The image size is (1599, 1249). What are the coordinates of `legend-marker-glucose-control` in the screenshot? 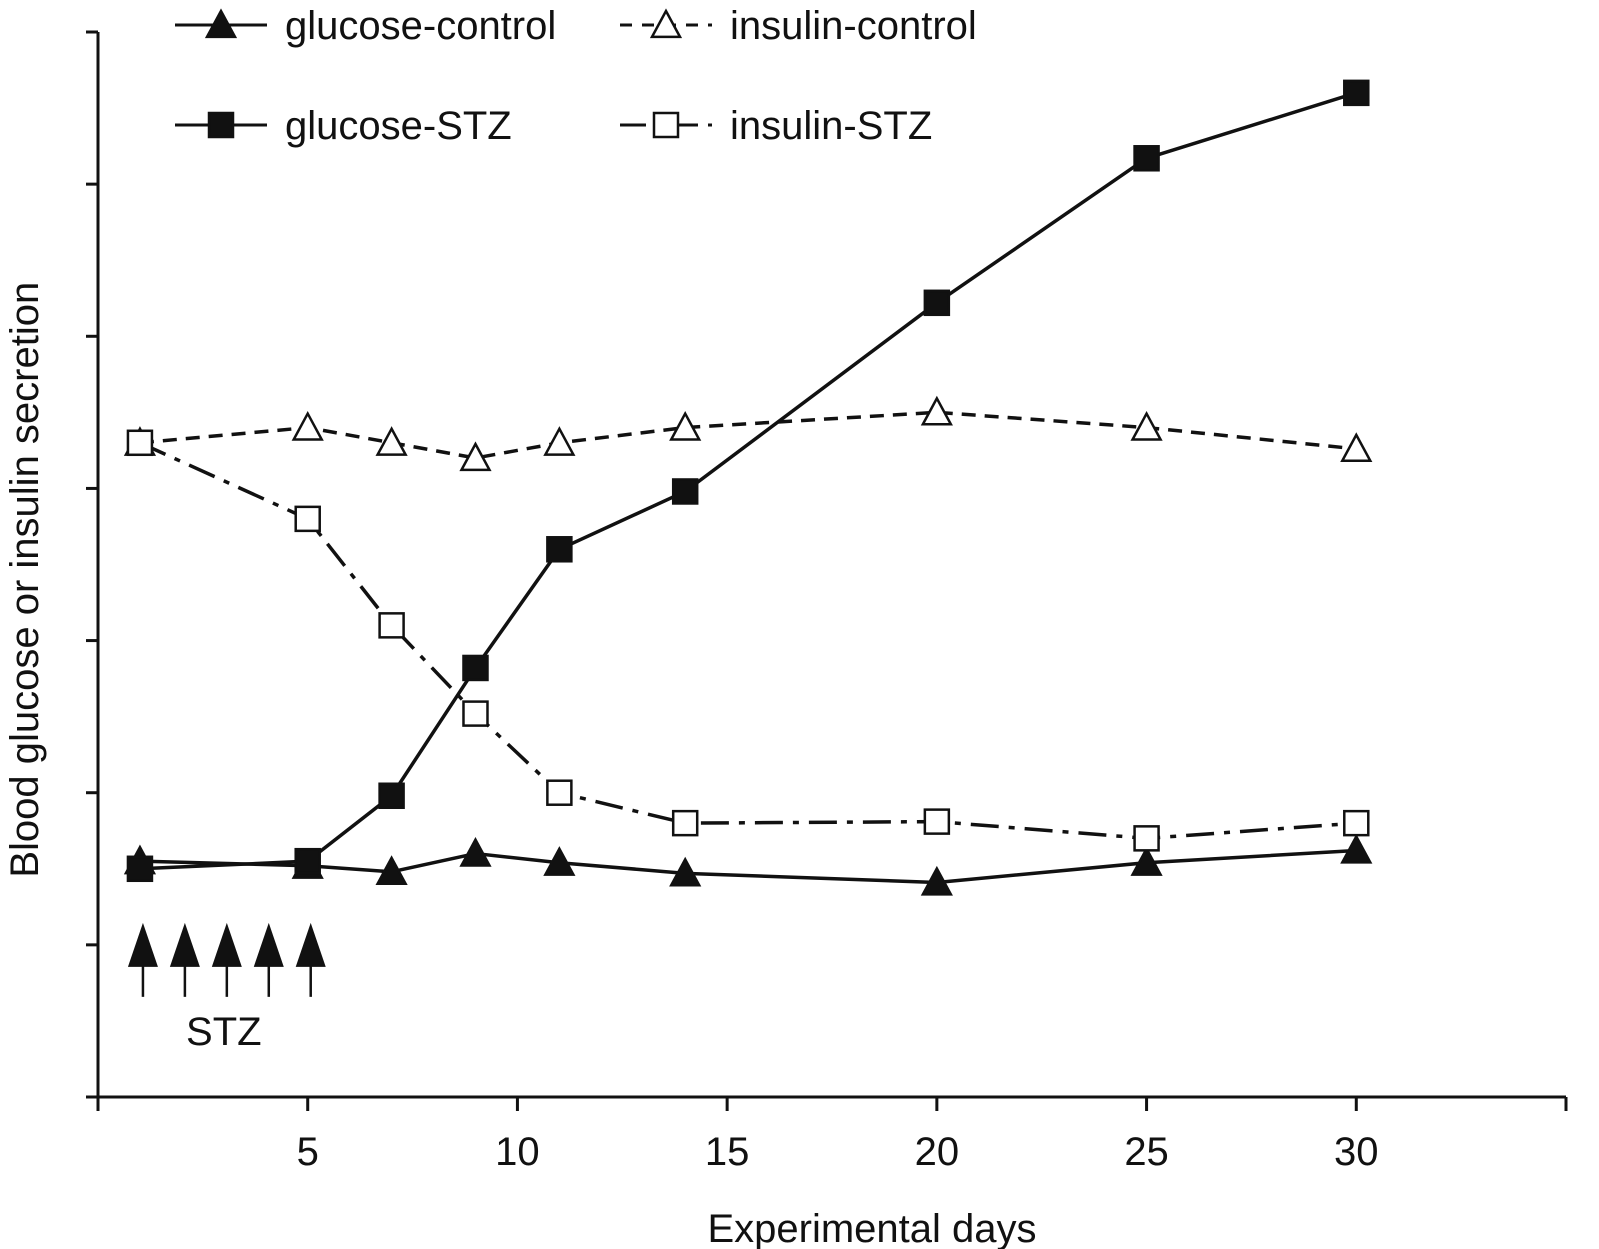 It's located at (221, 23).